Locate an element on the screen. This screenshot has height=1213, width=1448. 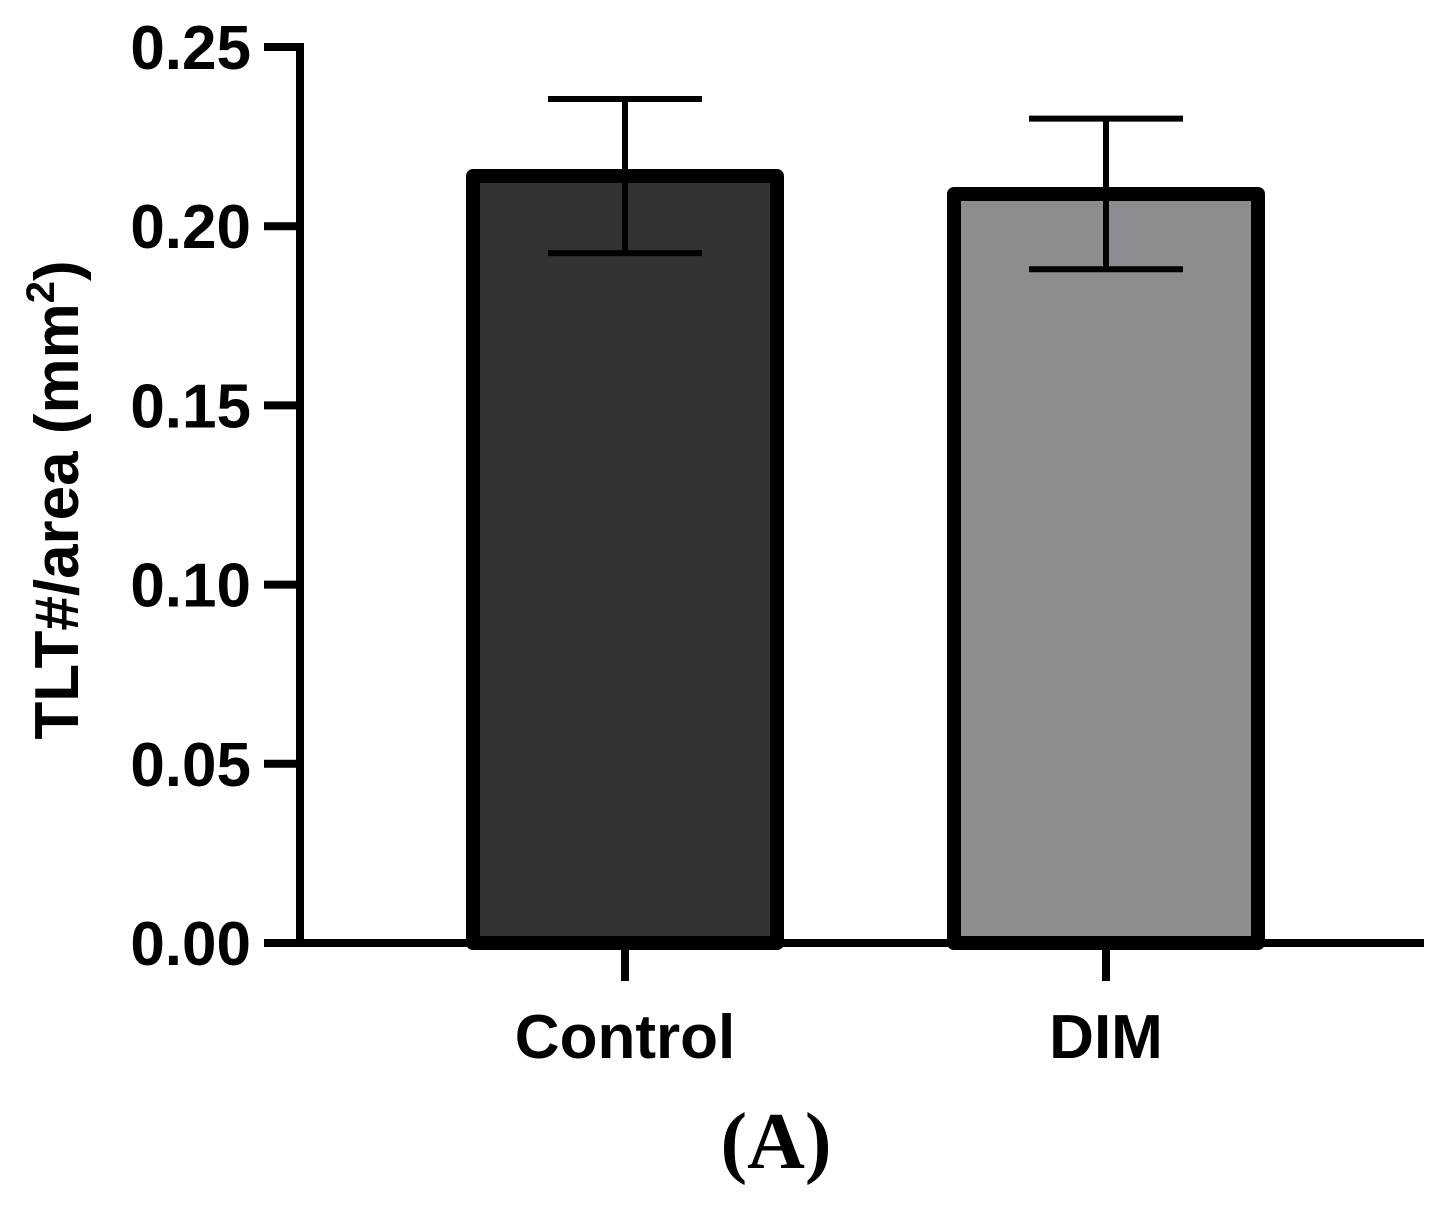
y-axis-ticks: 0.00 0.05 0.10 0.15 0.20 0.25 is located at coordinates (215, 496).